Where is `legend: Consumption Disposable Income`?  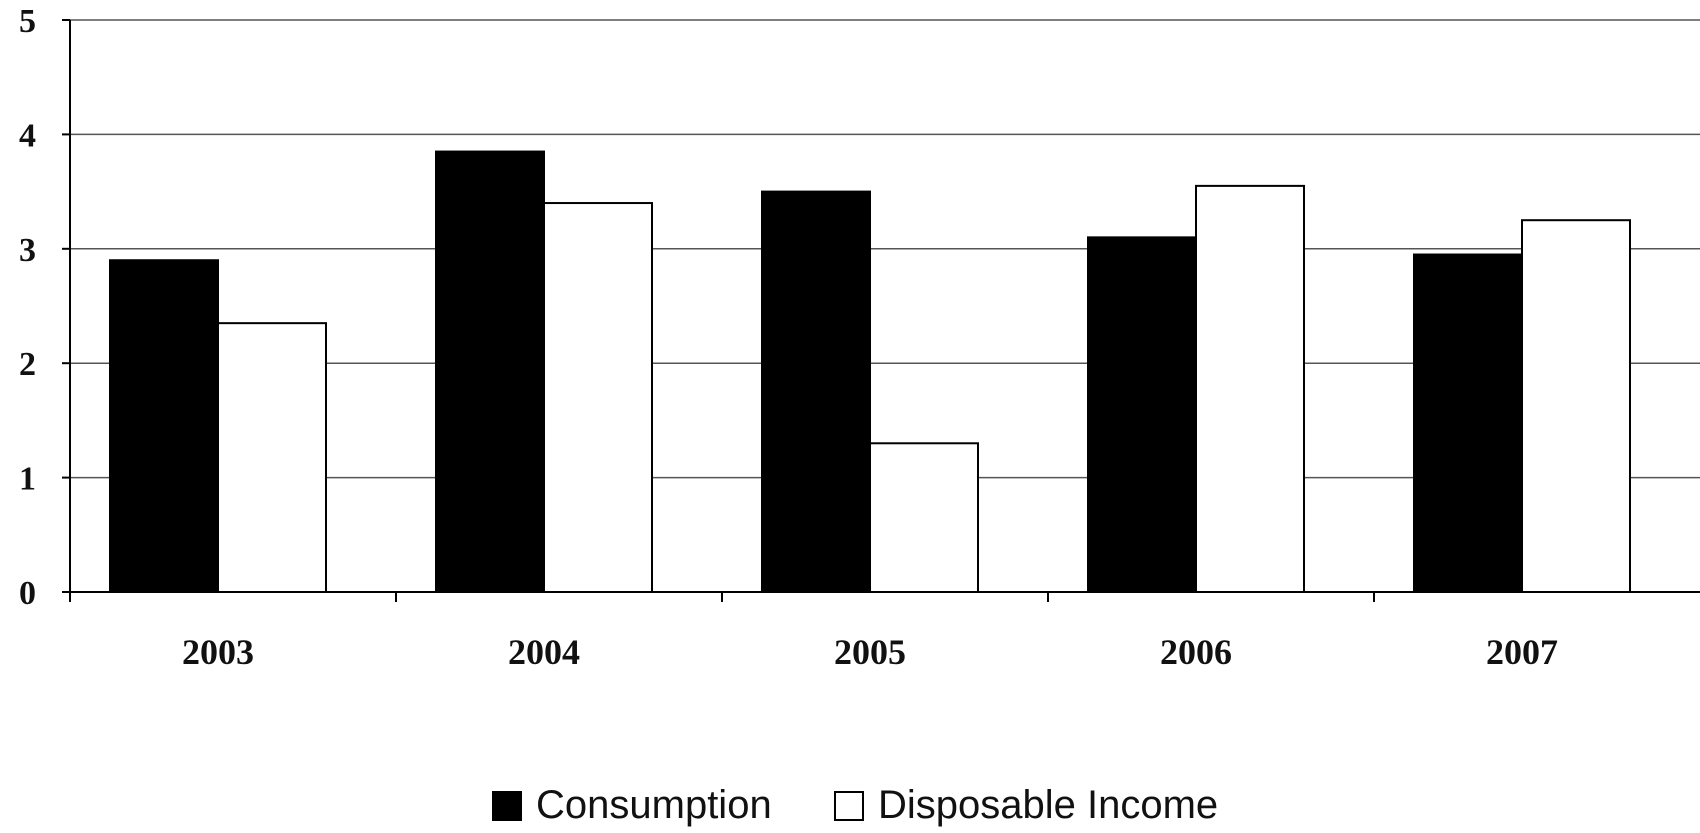
legend: Consumption Disposable Income is located at coordinates (855, 805).